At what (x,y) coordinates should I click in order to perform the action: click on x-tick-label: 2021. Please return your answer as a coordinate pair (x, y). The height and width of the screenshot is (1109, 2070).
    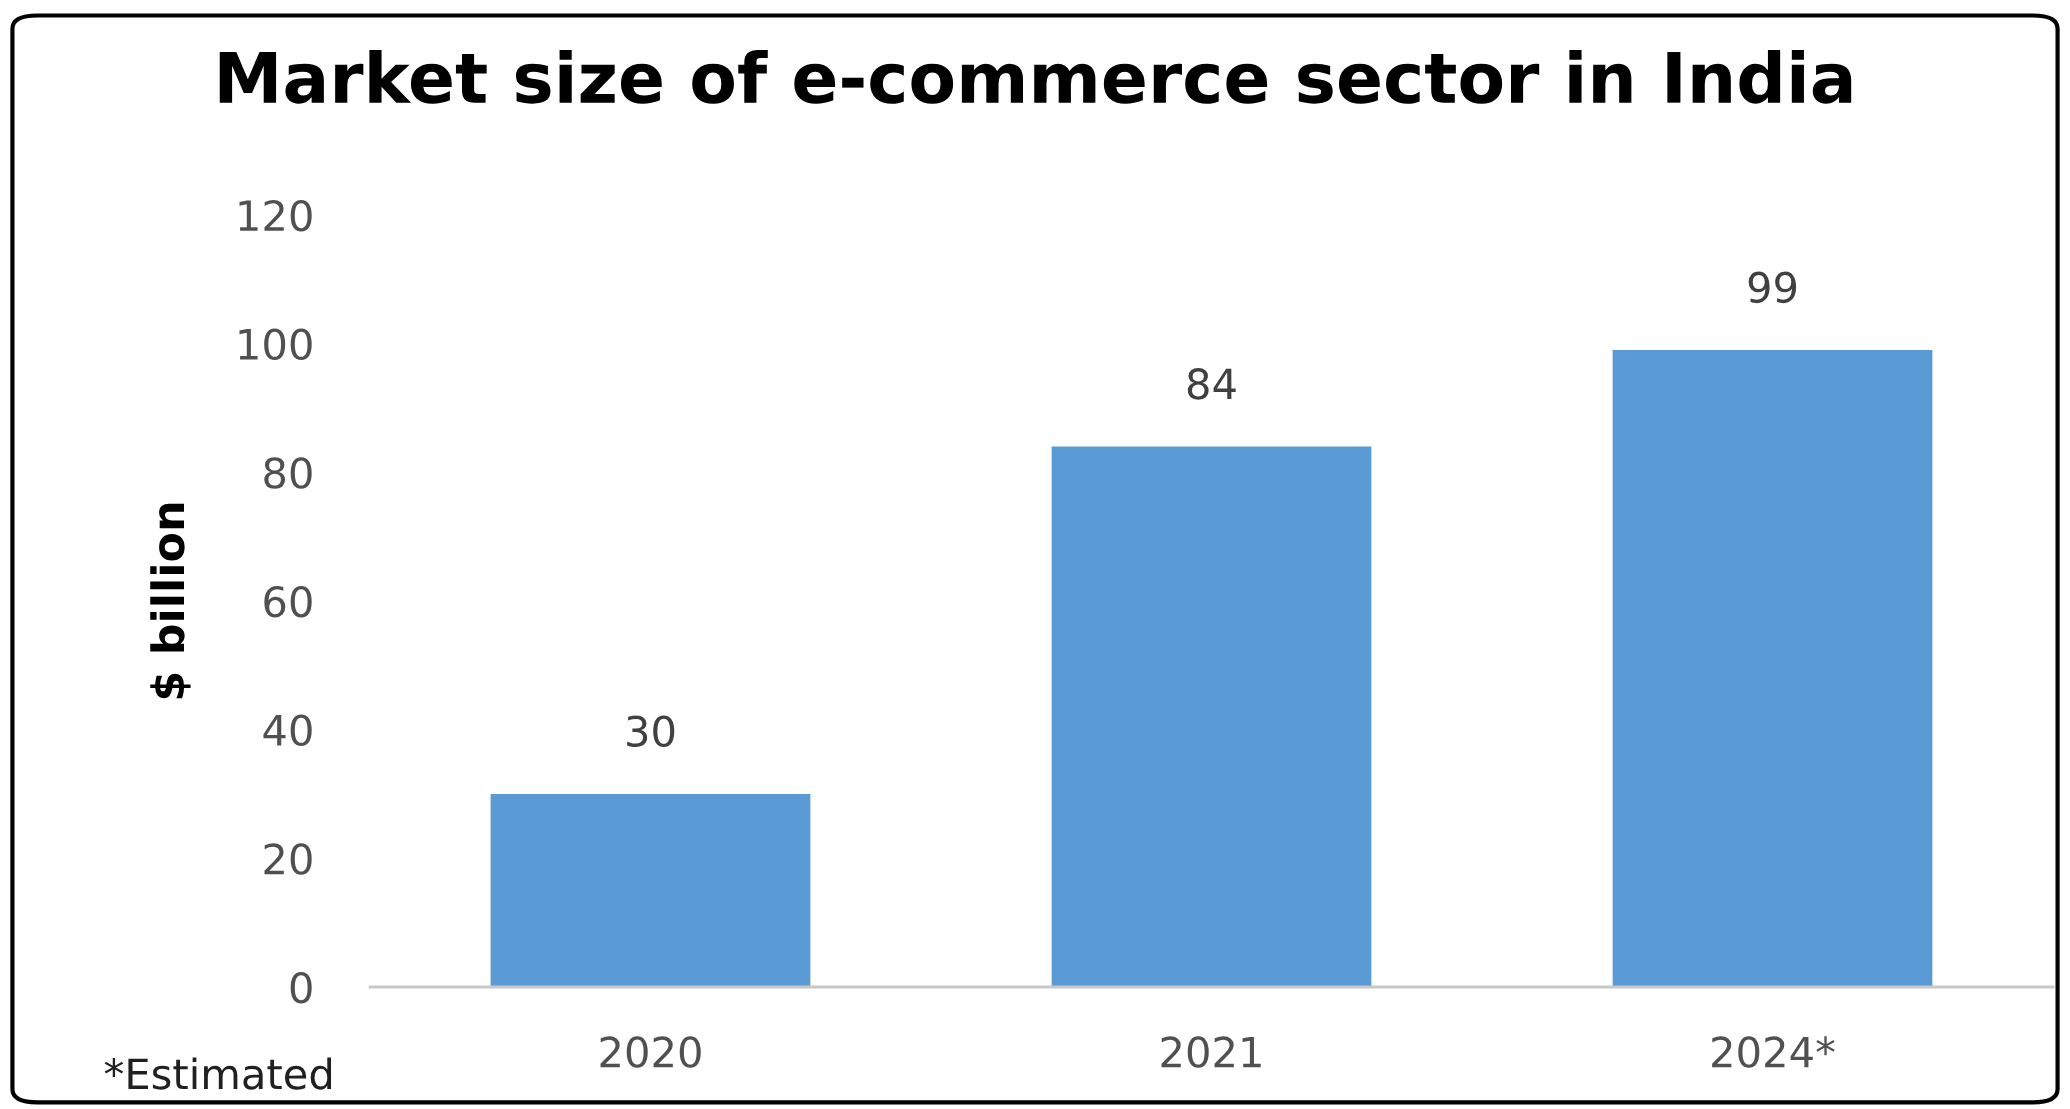
    Looking at the image, I should click on (1211, 1052).